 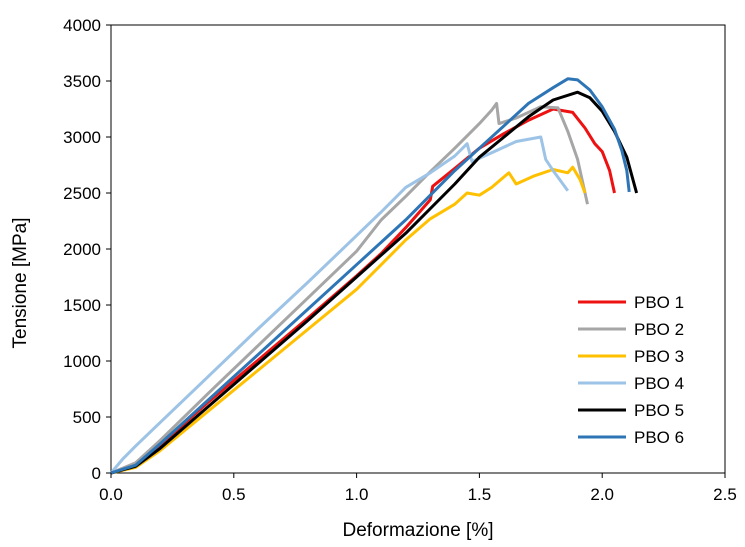 What do you see at coordinates (659, 302) in the screenshot?
I see `legend-label: PBO 1` at bounding box center [659, 302].